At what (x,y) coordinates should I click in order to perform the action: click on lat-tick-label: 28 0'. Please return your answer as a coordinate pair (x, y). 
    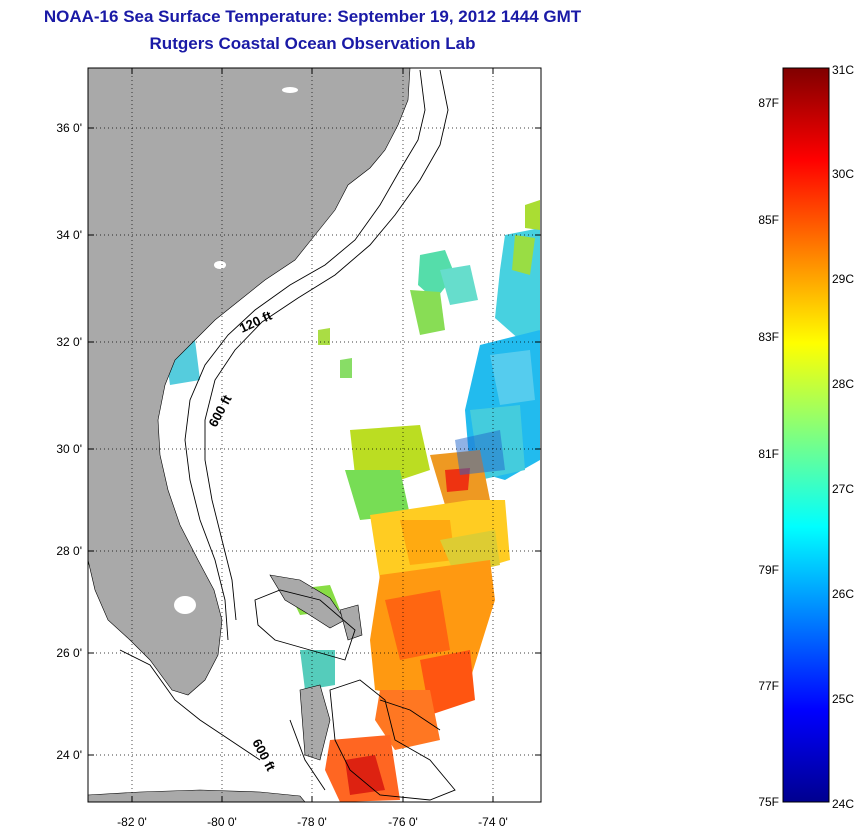
    Looking at the image, I should click on (69, 551).